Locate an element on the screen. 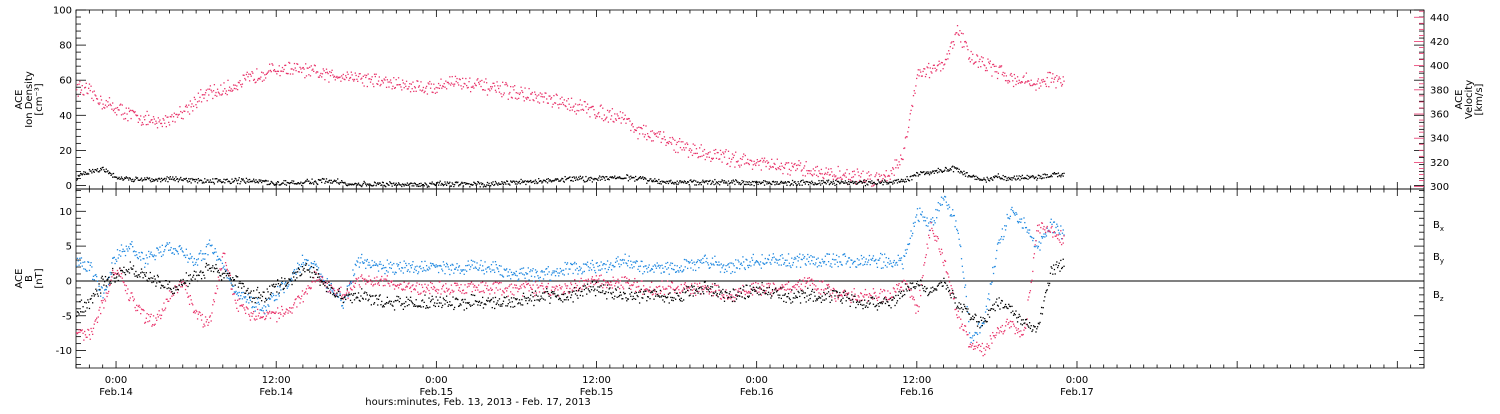  x-tick-label-date: Feb.14 is located at coordinates (116, 392).